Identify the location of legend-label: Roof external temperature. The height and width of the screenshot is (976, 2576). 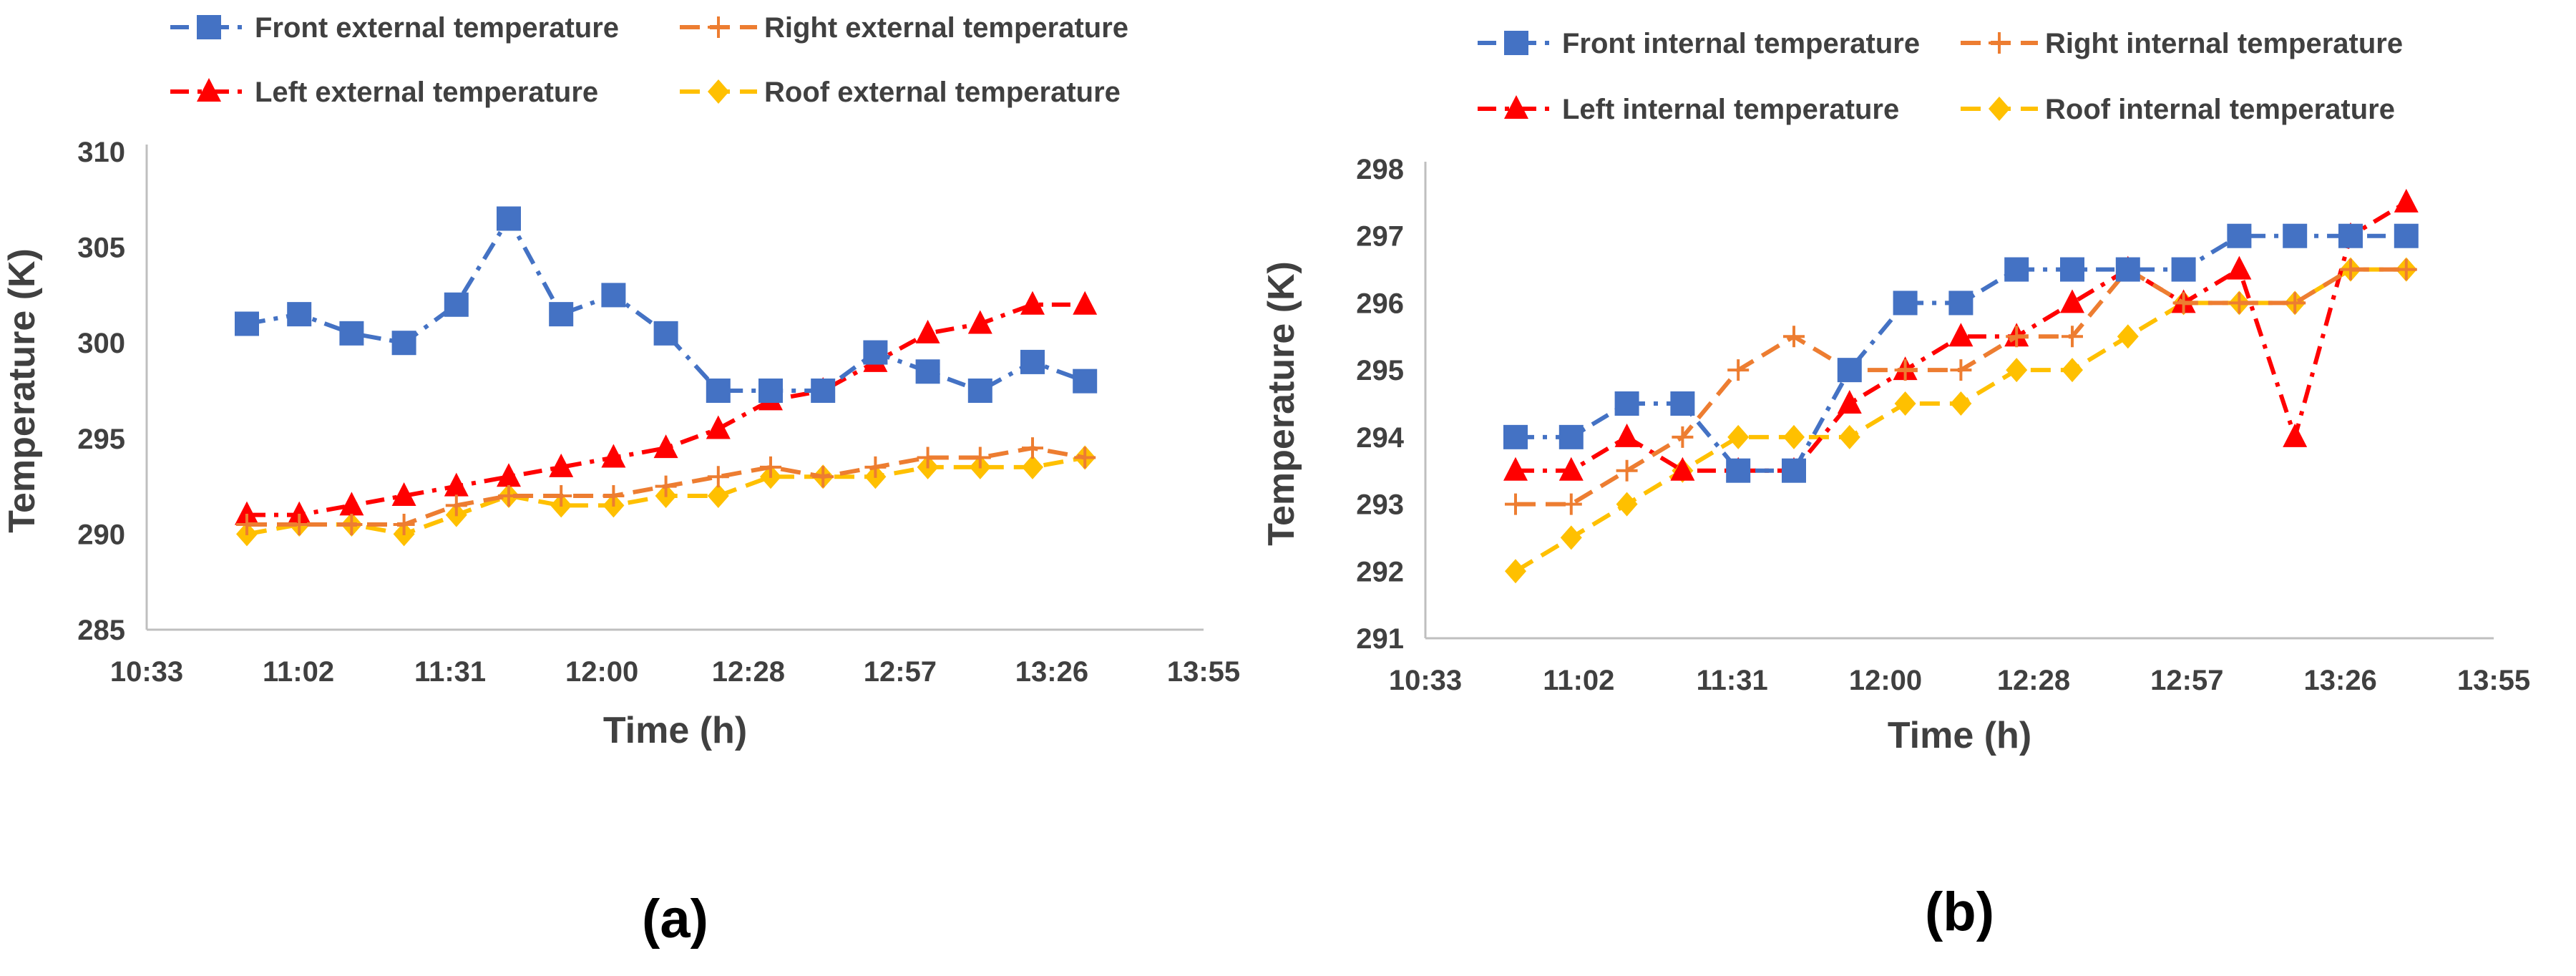
(942, 92).